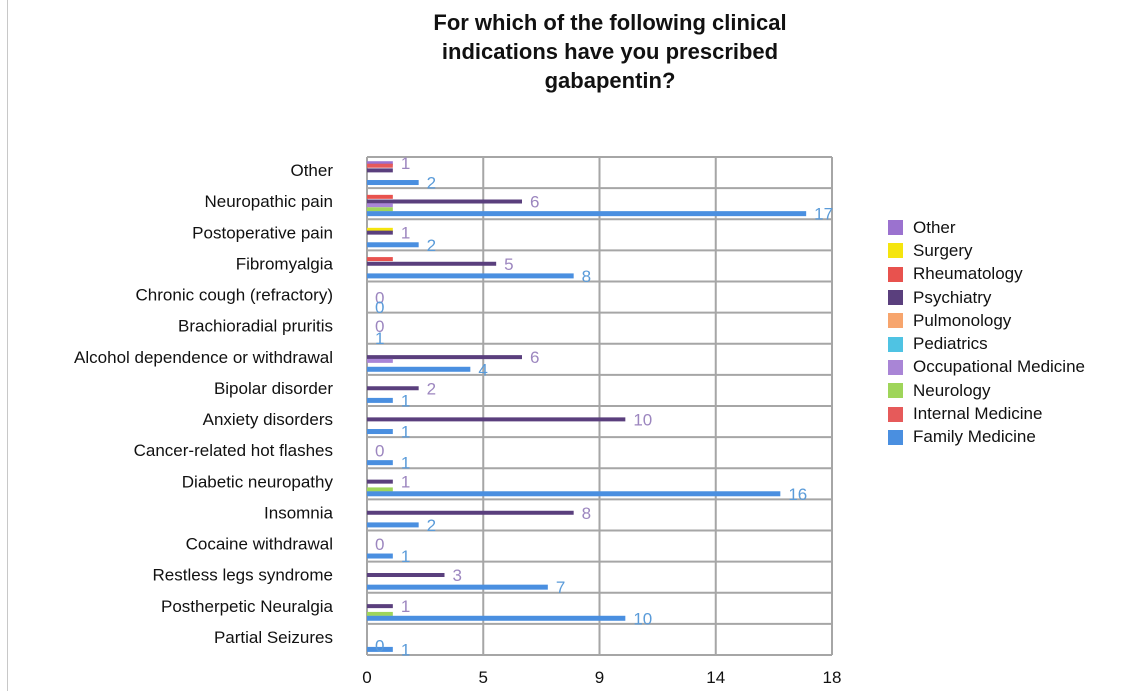  I want to click on legend-label: Family Medicine, so click(974, 437).